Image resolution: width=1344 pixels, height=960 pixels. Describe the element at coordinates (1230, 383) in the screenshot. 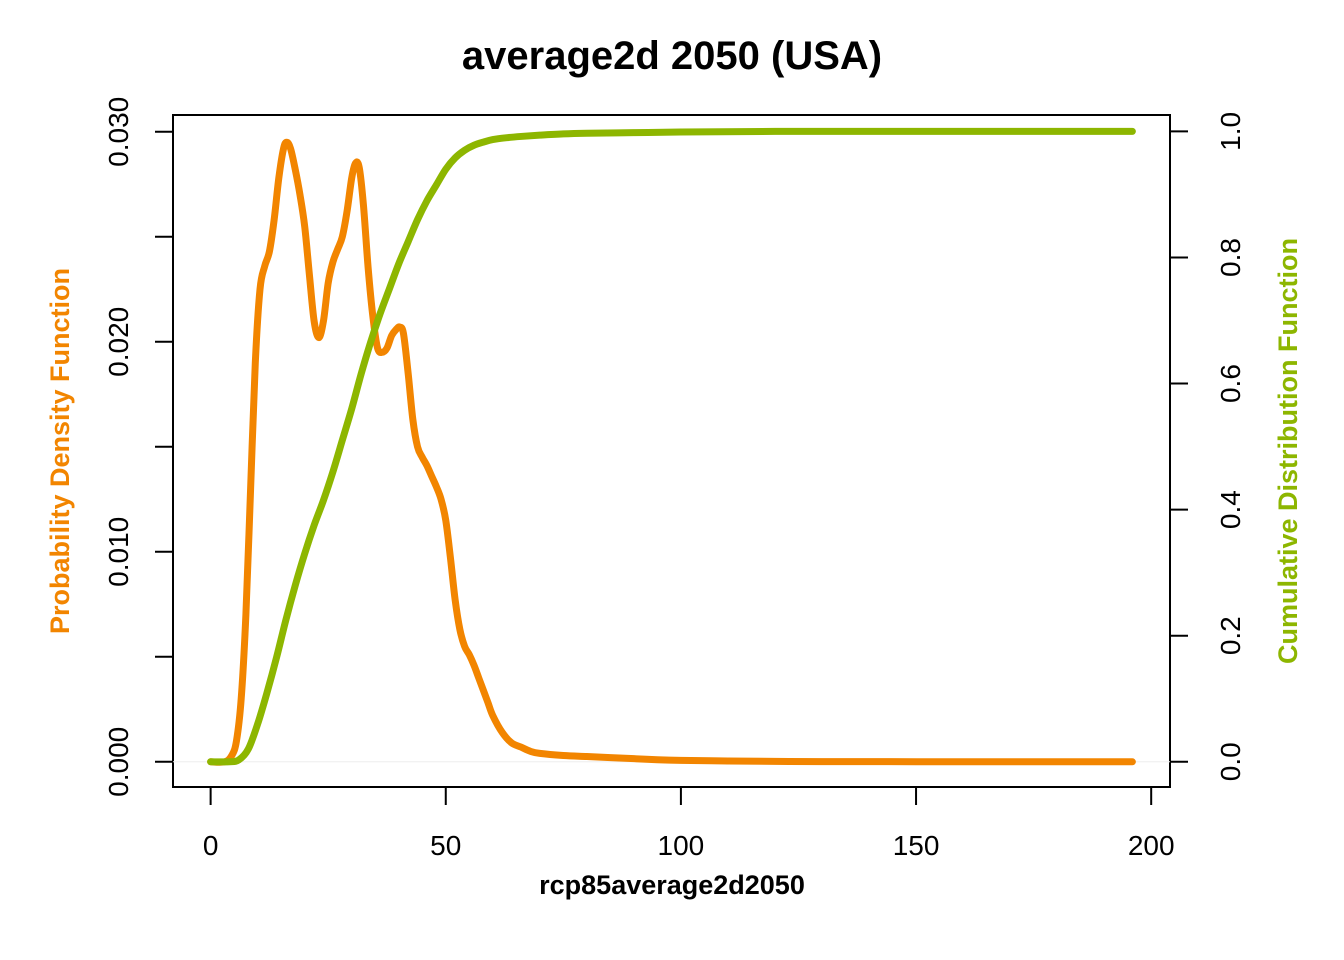

I see `y-right-tick-label: 0.6` at that location.